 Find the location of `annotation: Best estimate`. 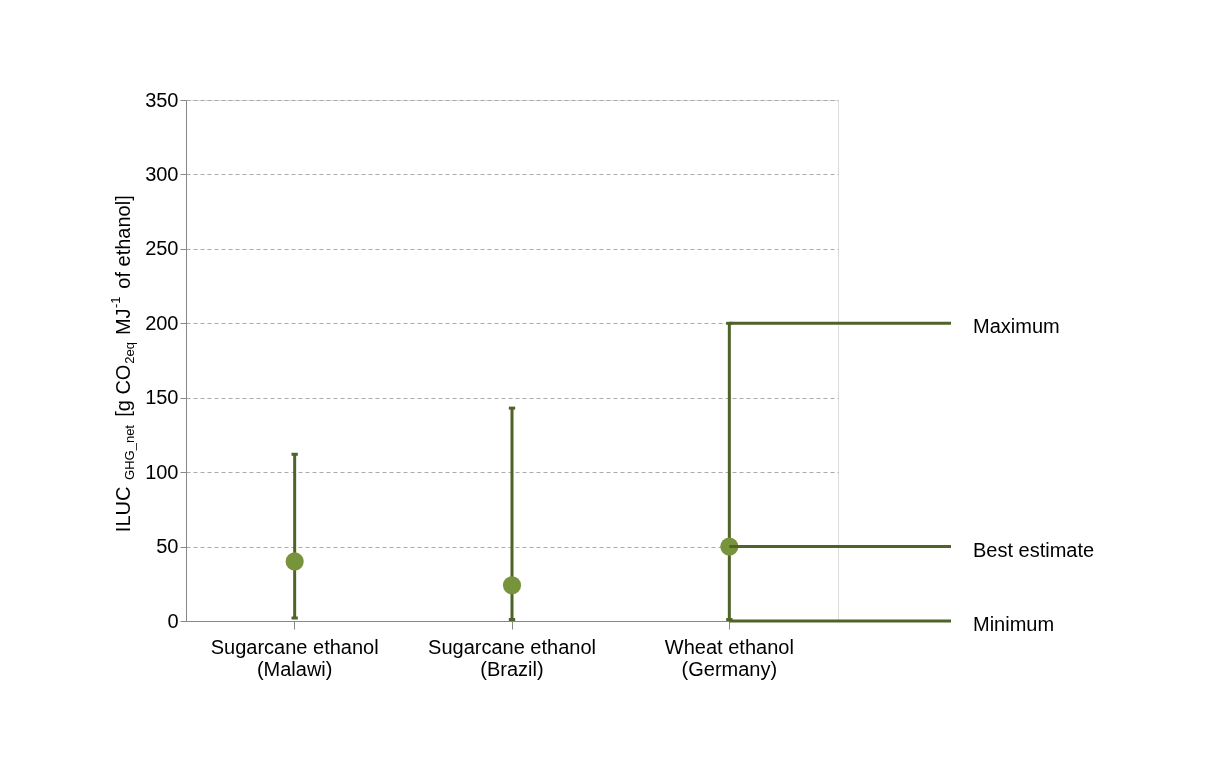

annotation: Best estimate is located at coordinates (1034, 549).